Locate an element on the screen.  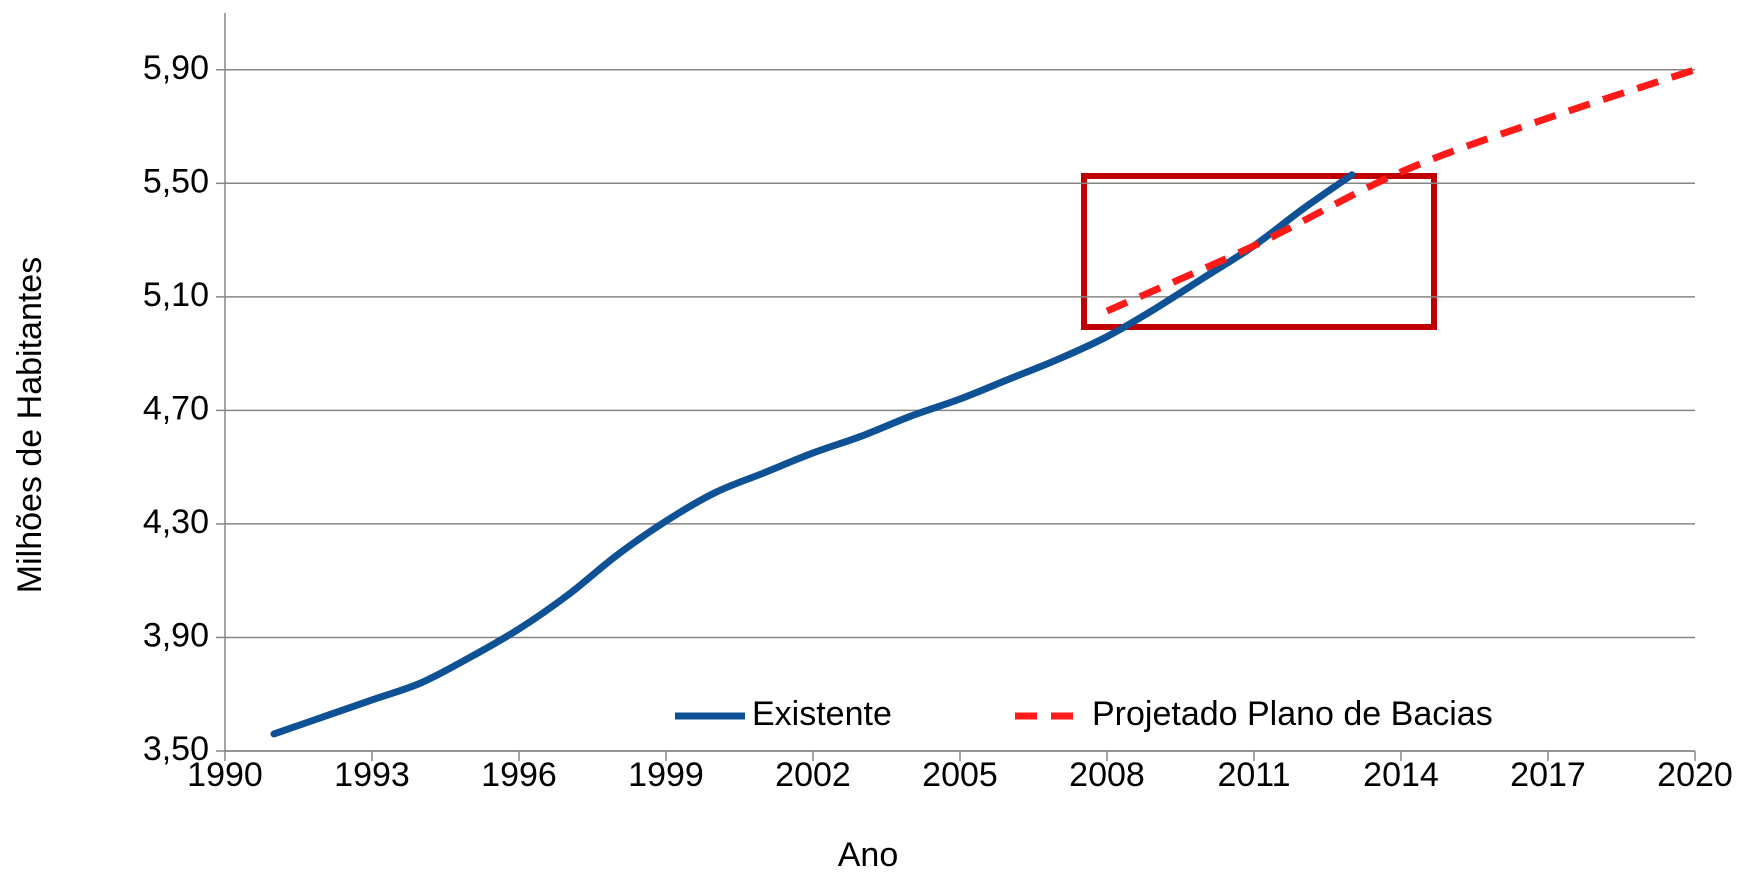
x-tick-label: 2017 is located at coordinates (1548, 775).